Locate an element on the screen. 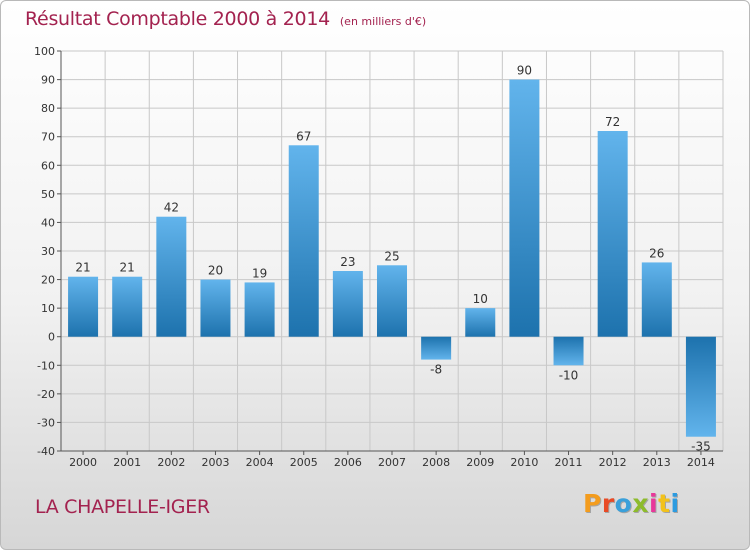 The image size is (750, 550). y-tick-label: 80 is located at coordinates (48, 108).